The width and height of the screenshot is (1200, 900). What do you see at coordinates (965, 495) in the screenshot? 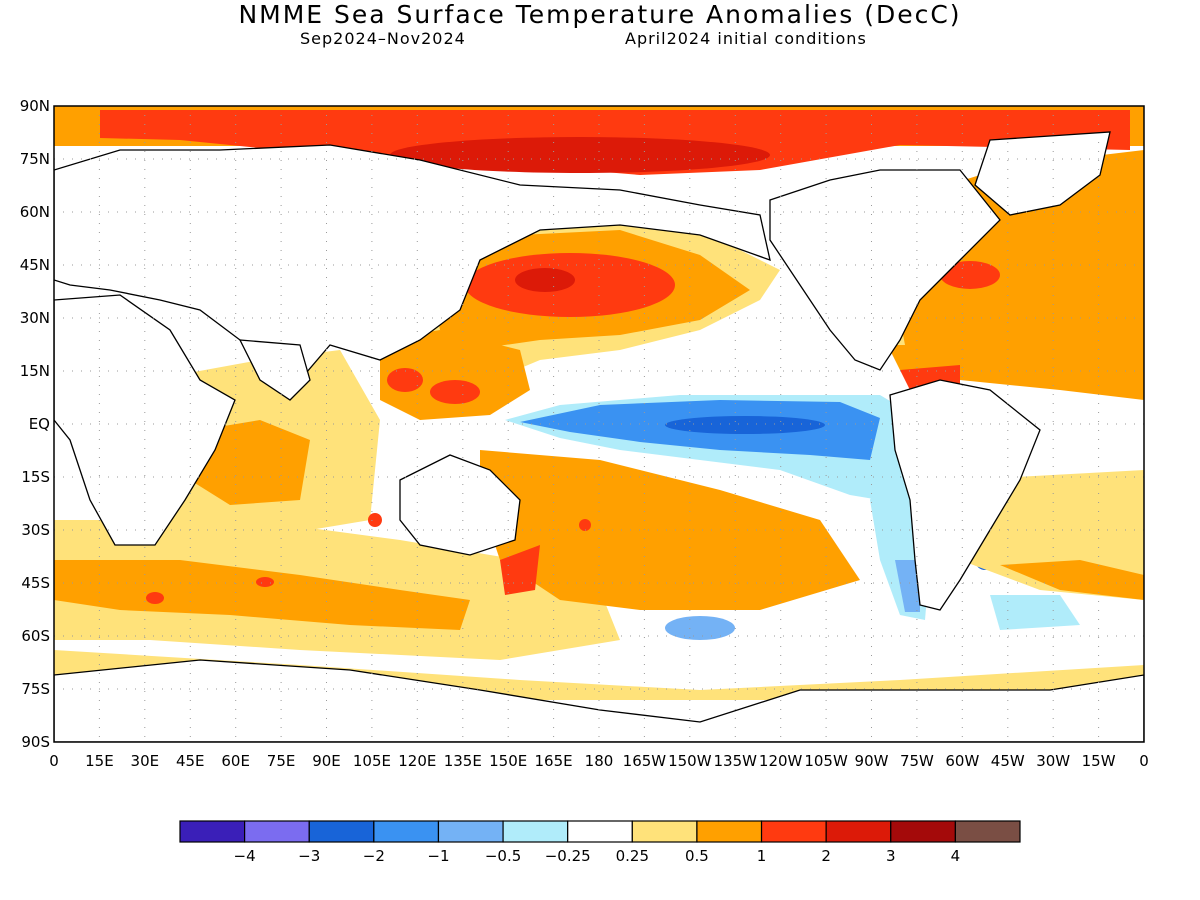
I see `south-america` at bounding box center [965, 495].